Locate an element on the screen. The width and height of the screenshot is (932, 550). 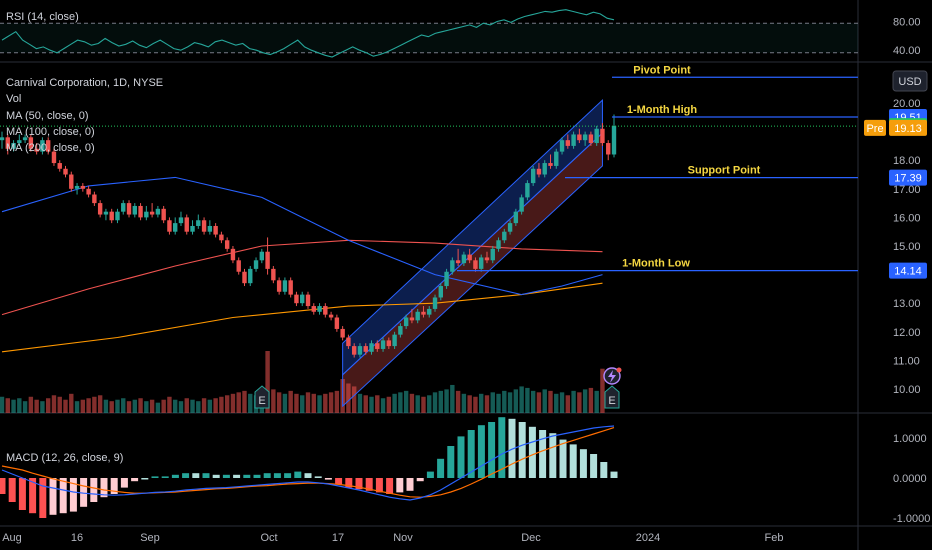
price-tick-label: 10.00 is located at coordinates (907, 390).